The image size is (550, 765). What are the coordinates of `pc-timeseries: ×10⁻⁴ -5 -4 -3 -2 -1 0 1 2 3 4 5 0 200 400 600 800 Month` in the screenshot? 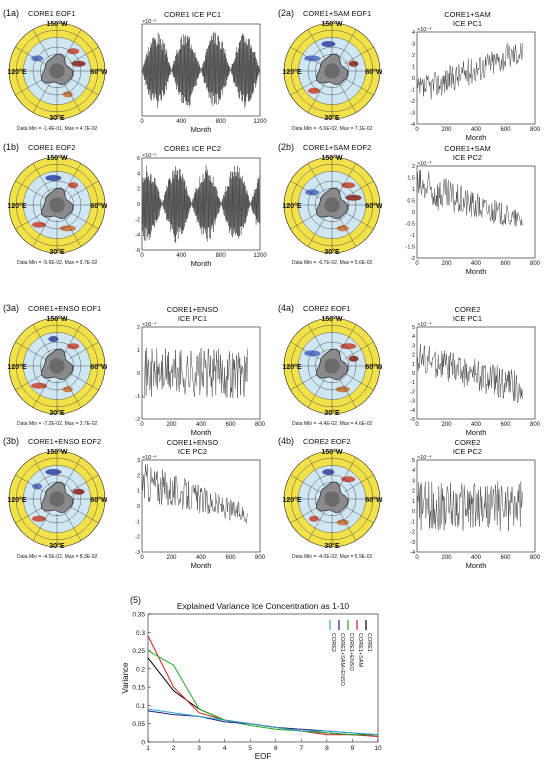 It's located at (475, 379).